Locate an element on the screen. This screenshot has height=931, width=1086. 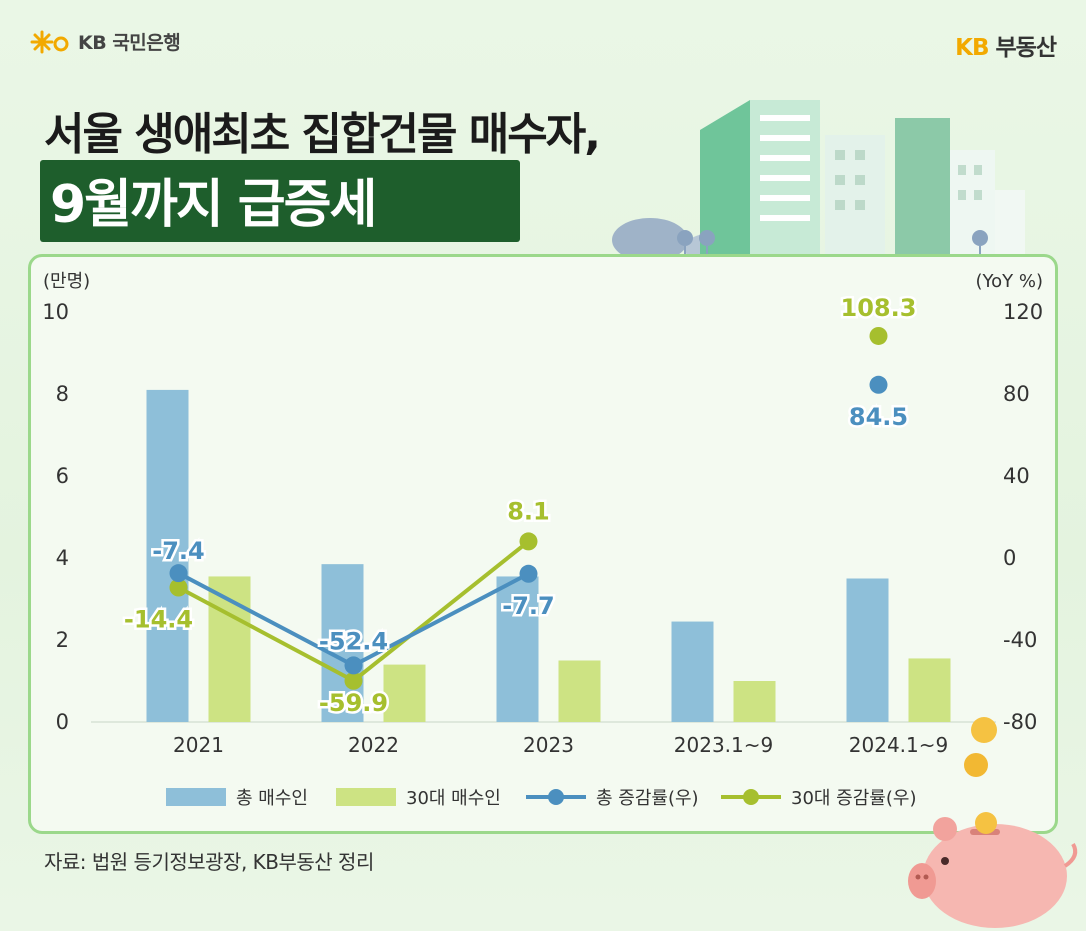
bank-name: KB 국민은행 is located at coordinates (129, 43).